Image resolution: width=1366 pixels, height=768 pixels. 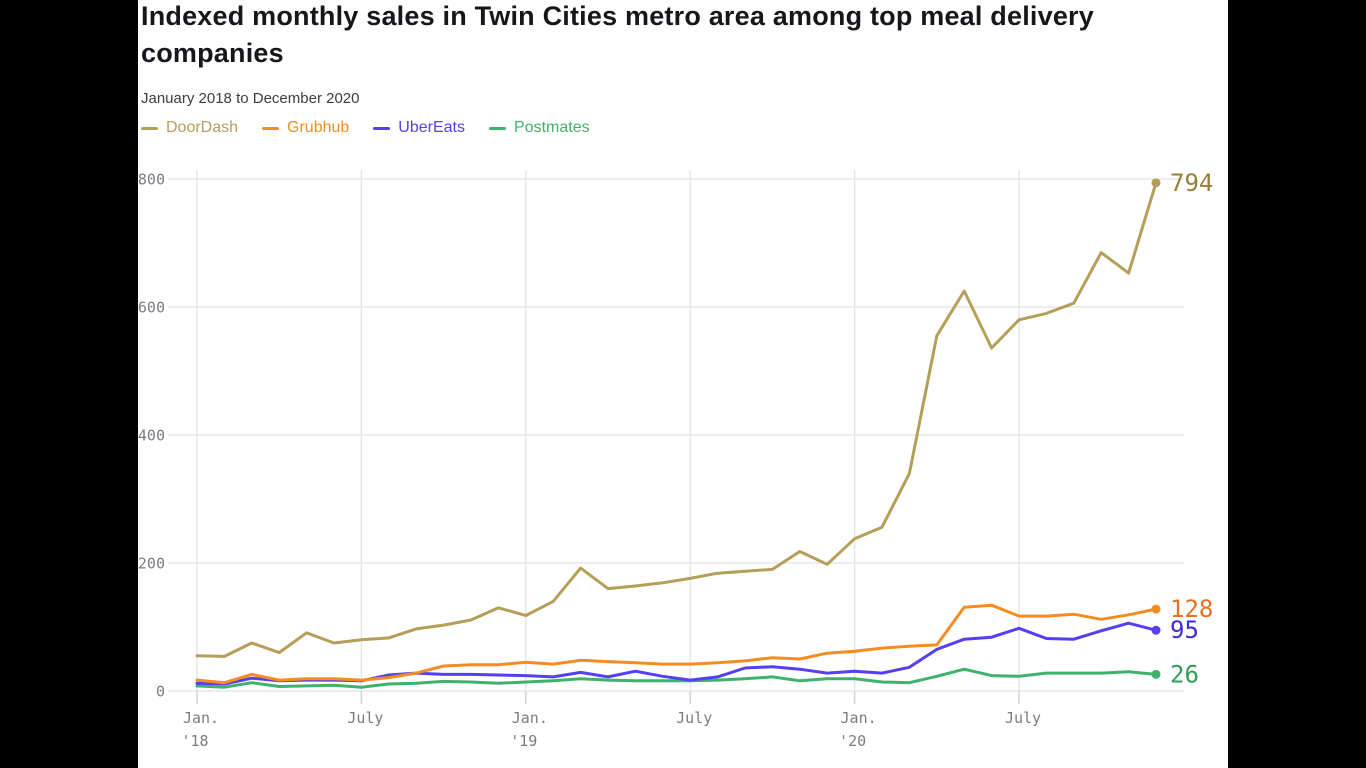 I want to click on y-axis-label: 400, so click(x=151, y=436).